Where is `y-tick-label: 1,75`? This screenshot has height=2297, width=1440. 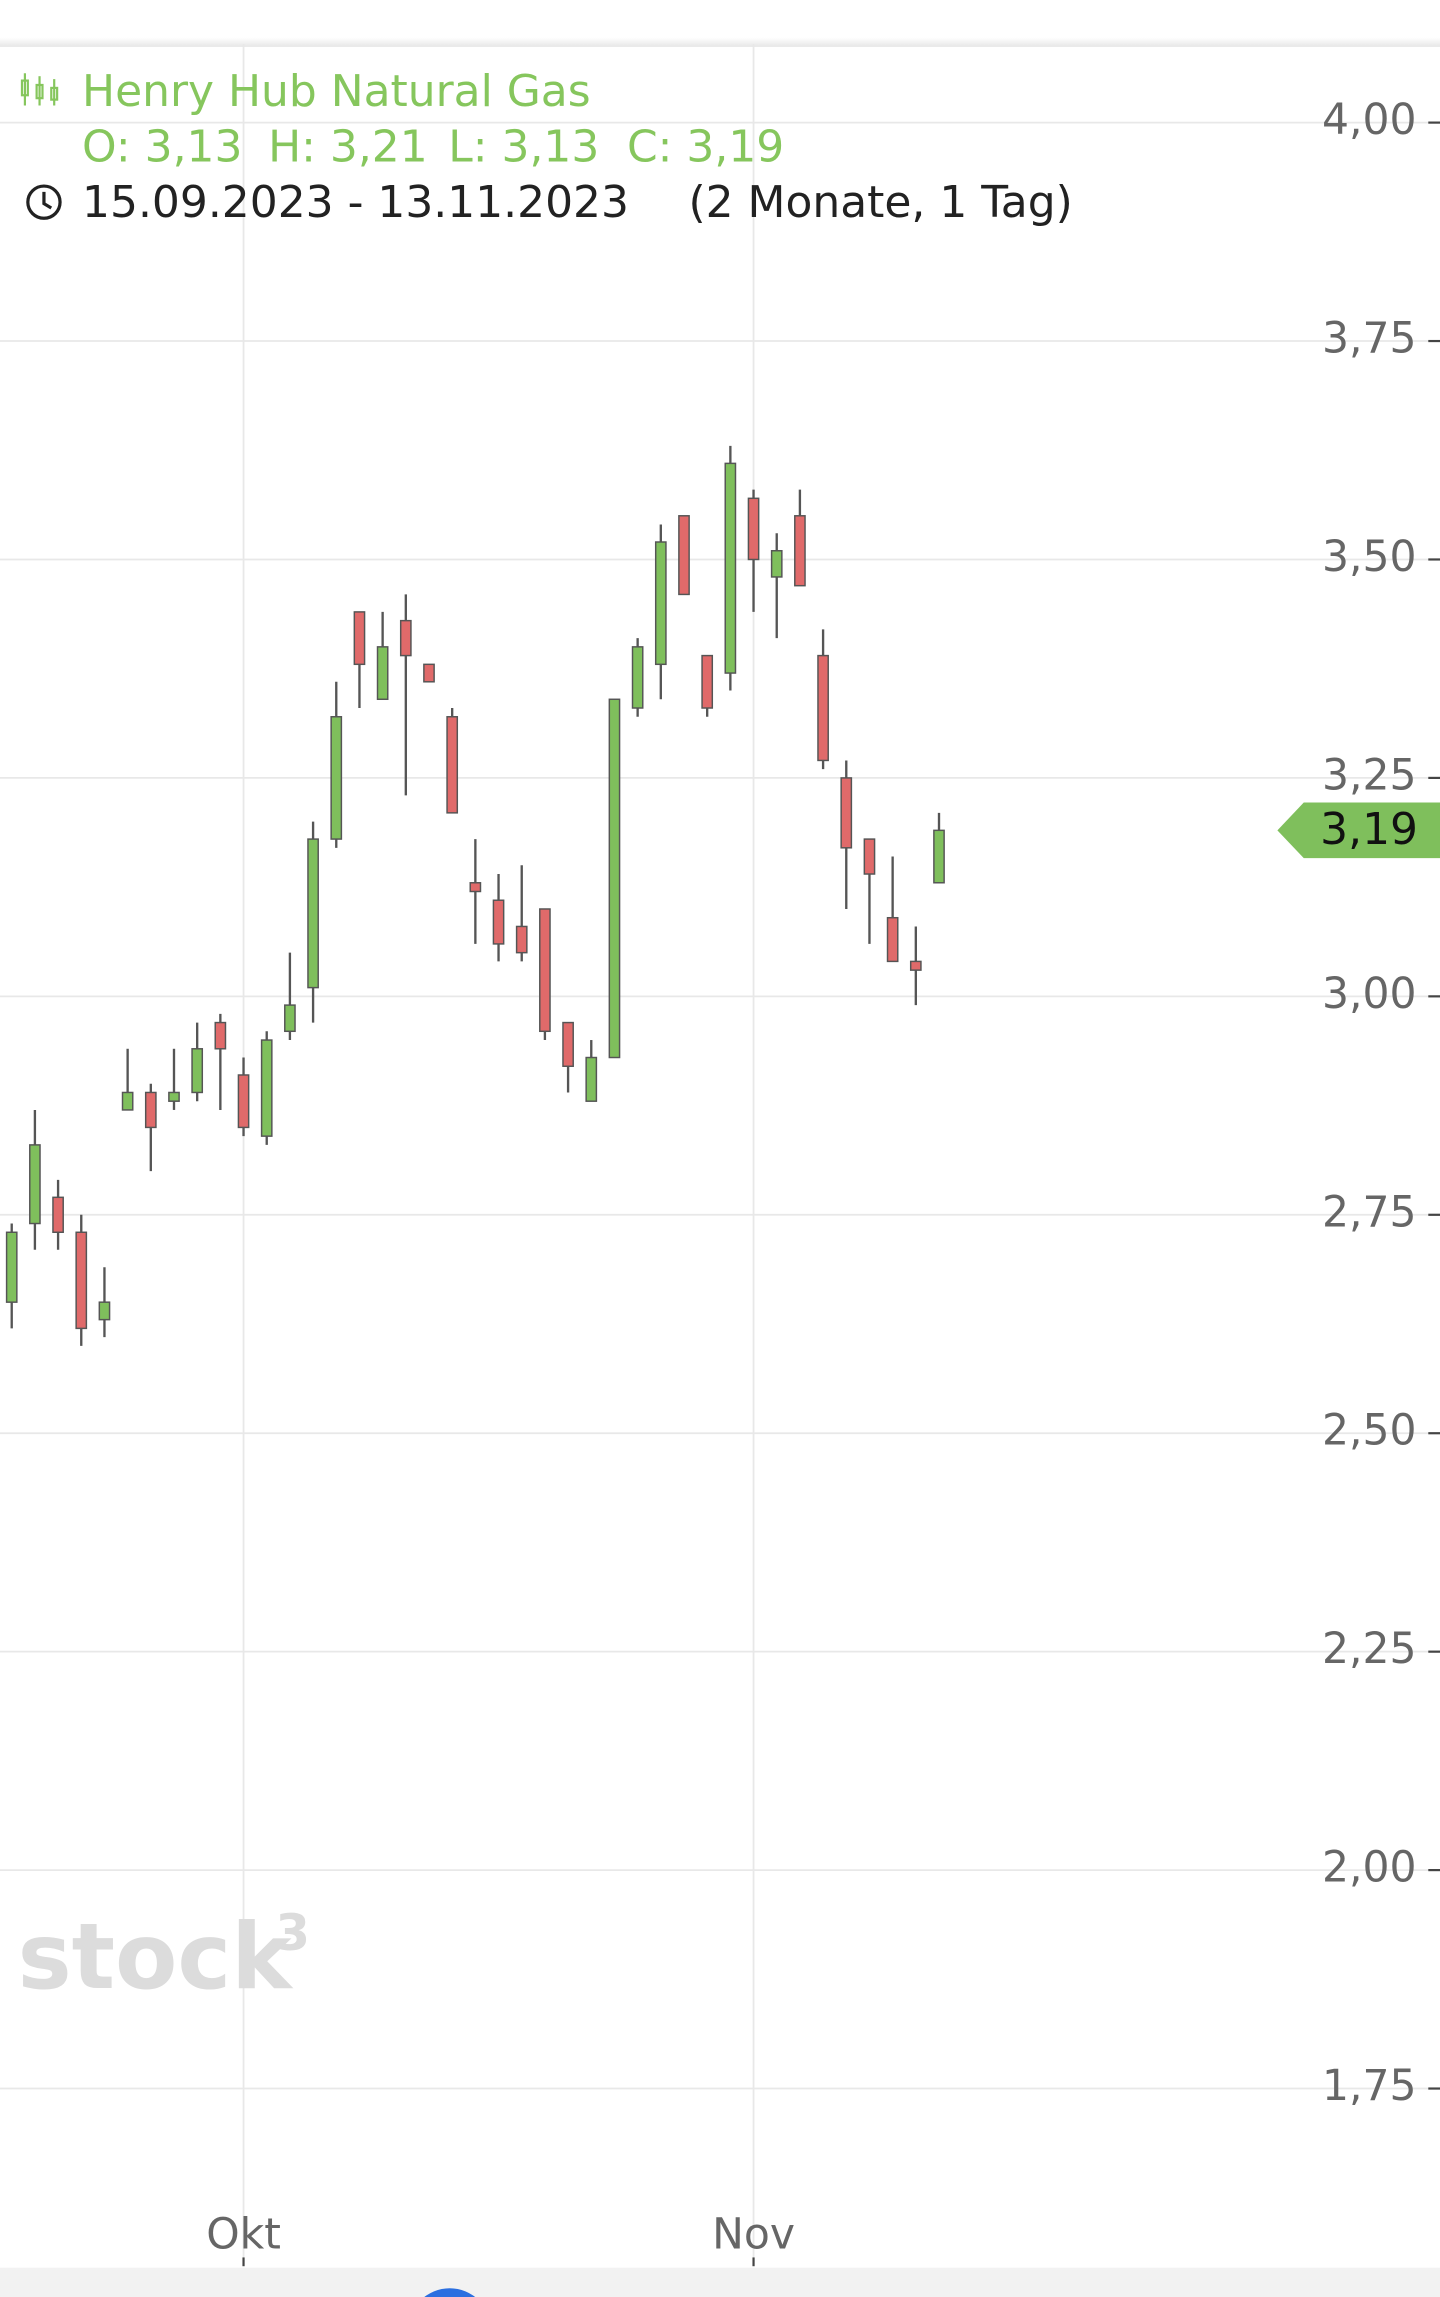
y-tick-label: 1,75 is located at coordinates (1369, 2086).